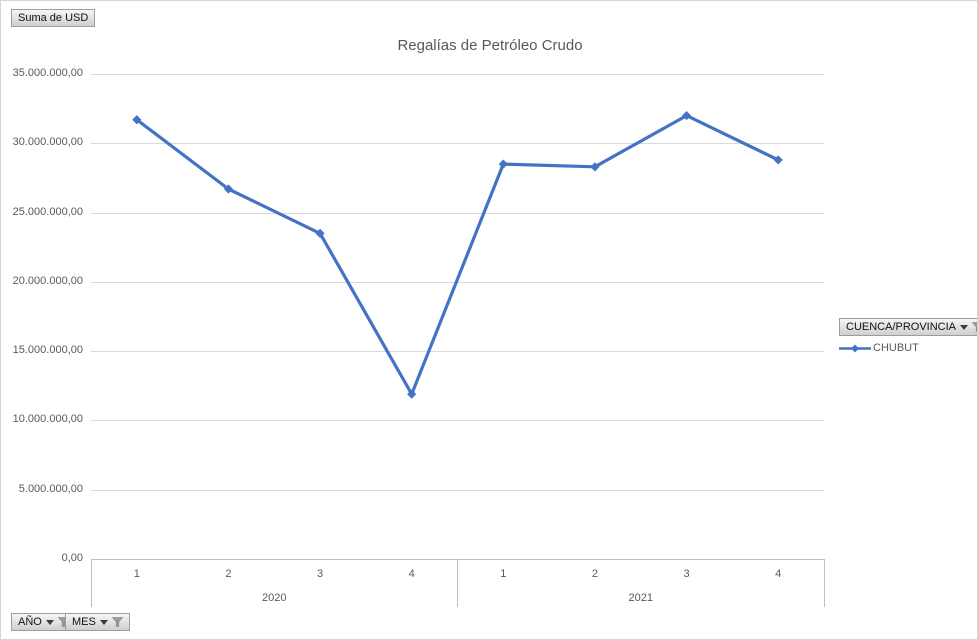 This screenshot has width=978, height=640. Describe the element at coordinates (47, 73) in the screenshot. I see `y-tick-label: 35.000.000,00` at that location.